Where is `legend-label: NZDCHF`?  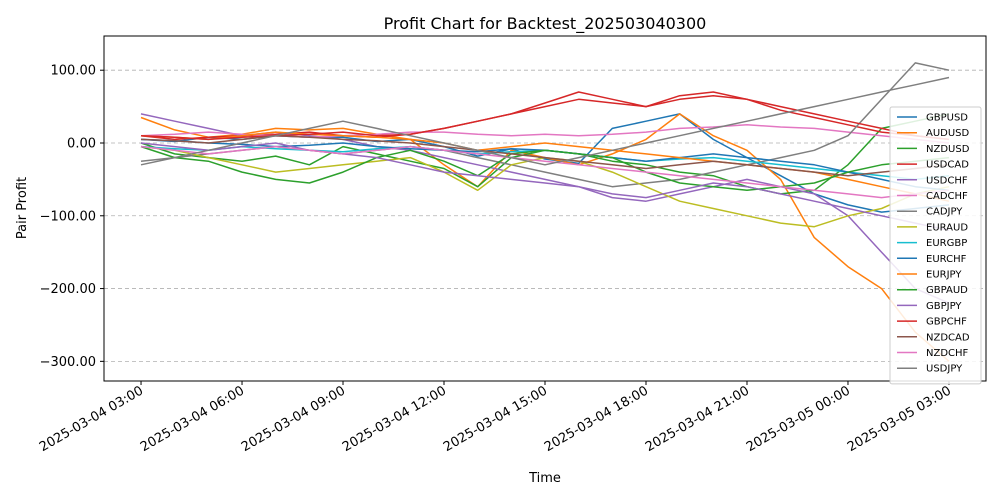 legend-label: NZDCHF is located at coordinates (947, 353).